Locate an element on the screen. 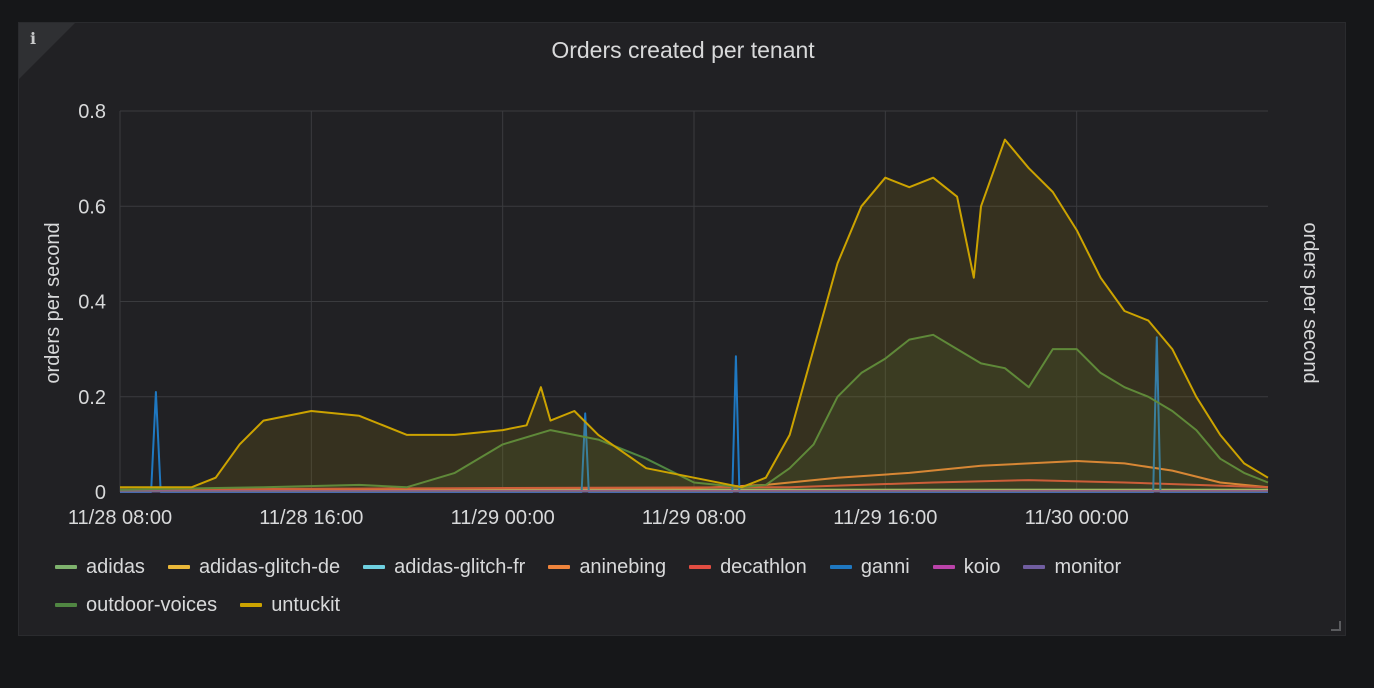 This screenshot has width=1374, height=688. legend-label: koio is located at coordinates (982, 566).